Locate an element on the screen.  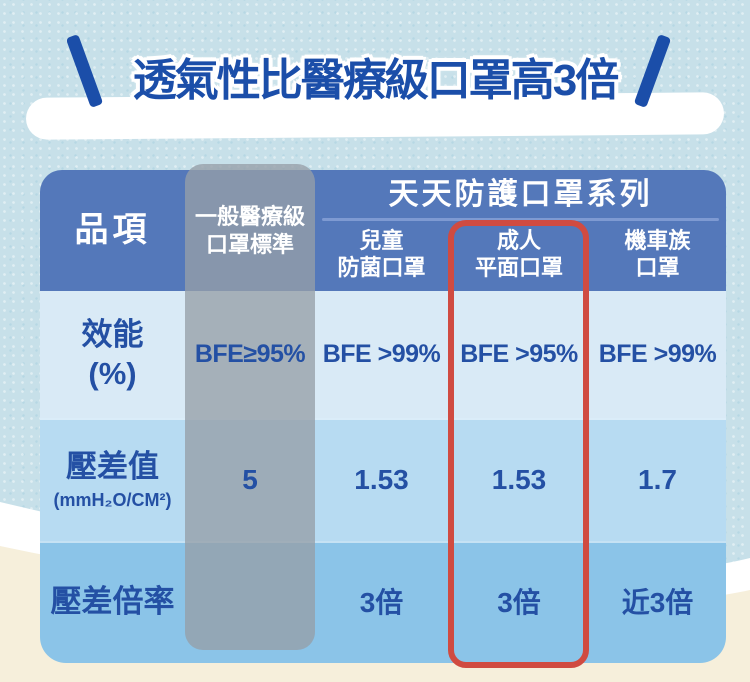
series-header: 天天防護口罩系列 is located at coordinates (520, 195).